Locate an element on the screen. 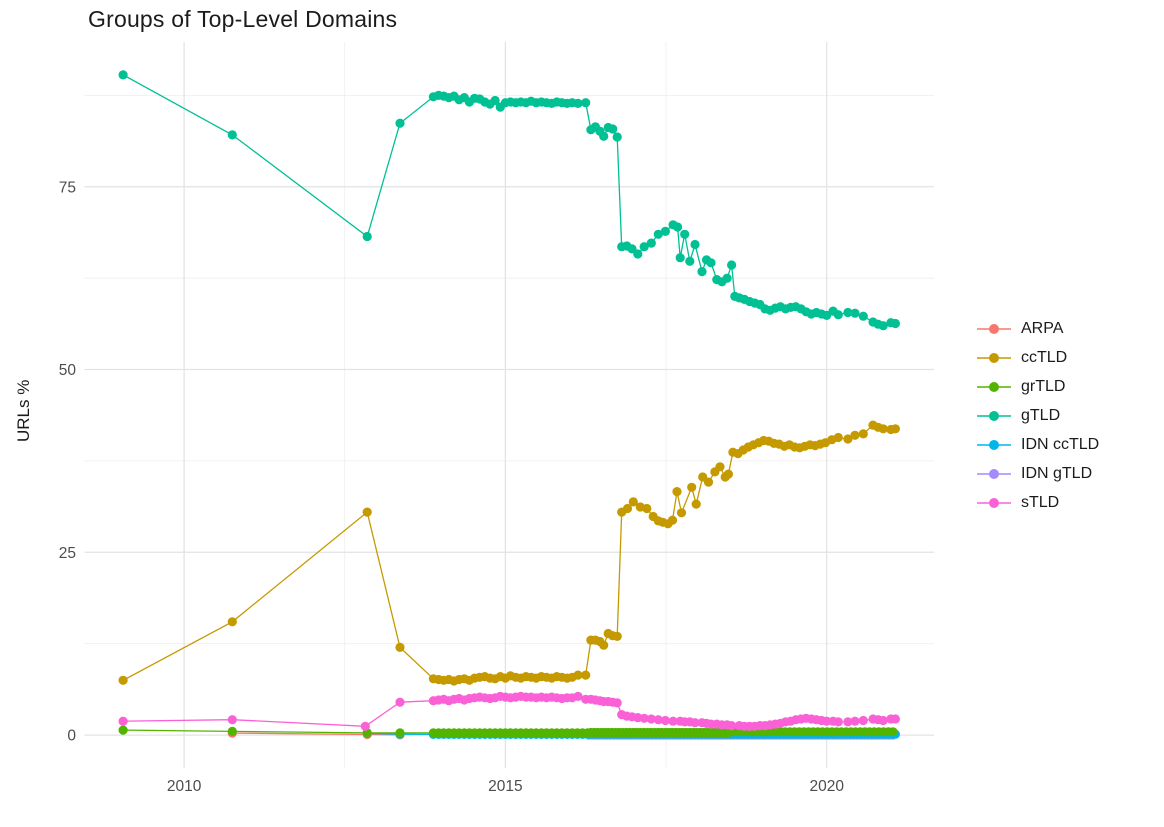  legend-item-grtld: grTLD is located at coordinates (1037, 386).